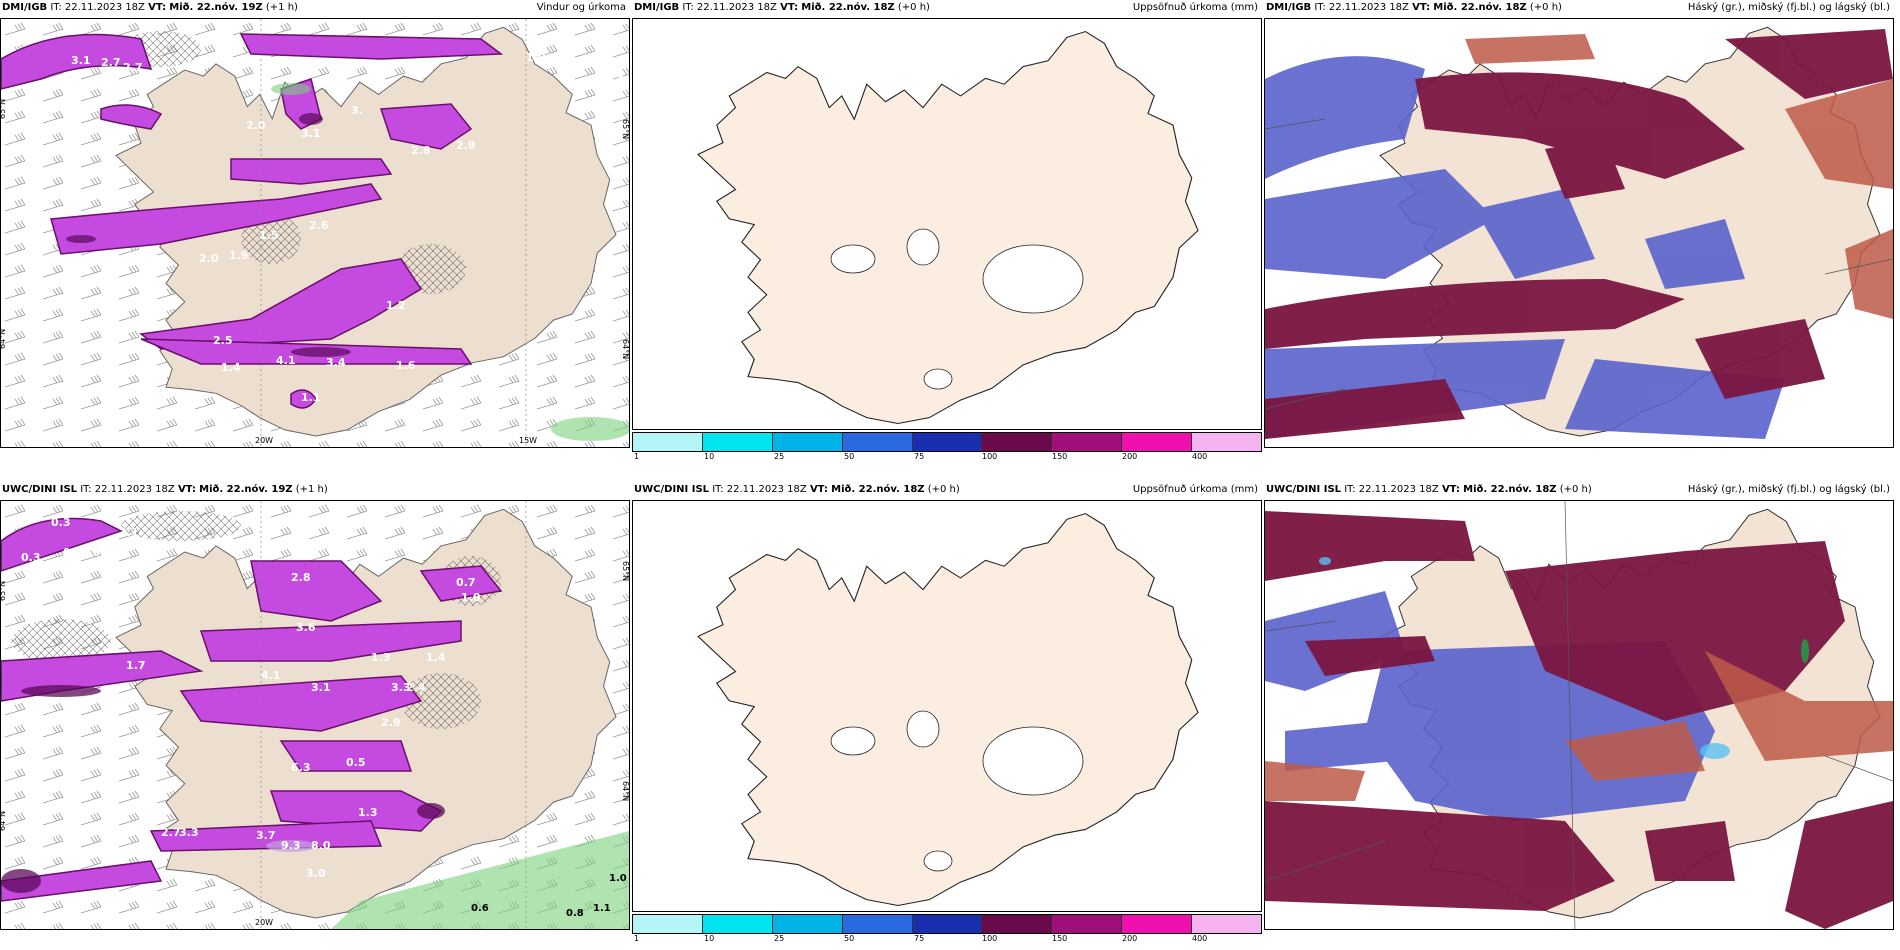 Image resolution: width=1900 pixels, height=950 pixels. What do you see at coordinates (136, 665) in the screenshot?
I see `precip-label: 1.7` at bounding box center [136, 665].